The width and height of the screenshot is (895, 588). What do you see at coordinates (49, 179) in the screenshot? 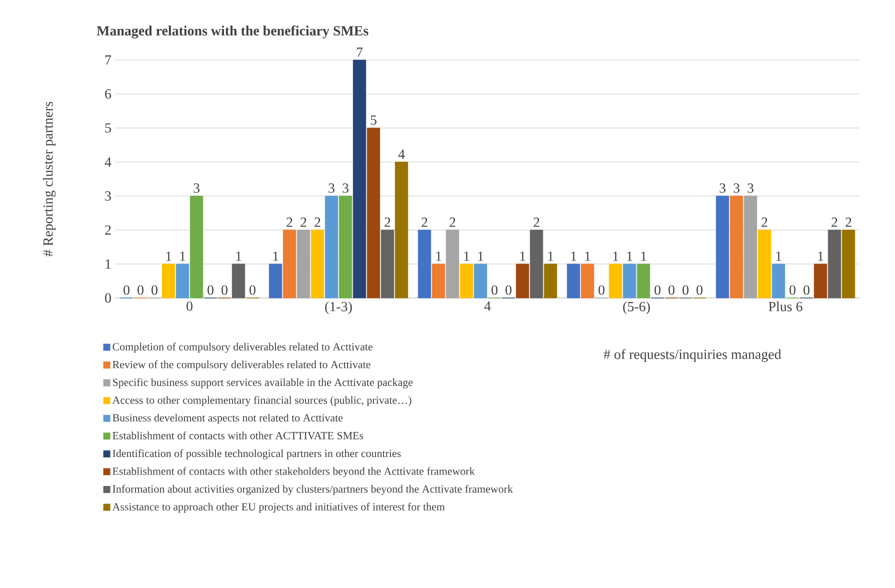
I see `y-axis-title: # Reporting cluster partners` at bounding box center [49, 179].